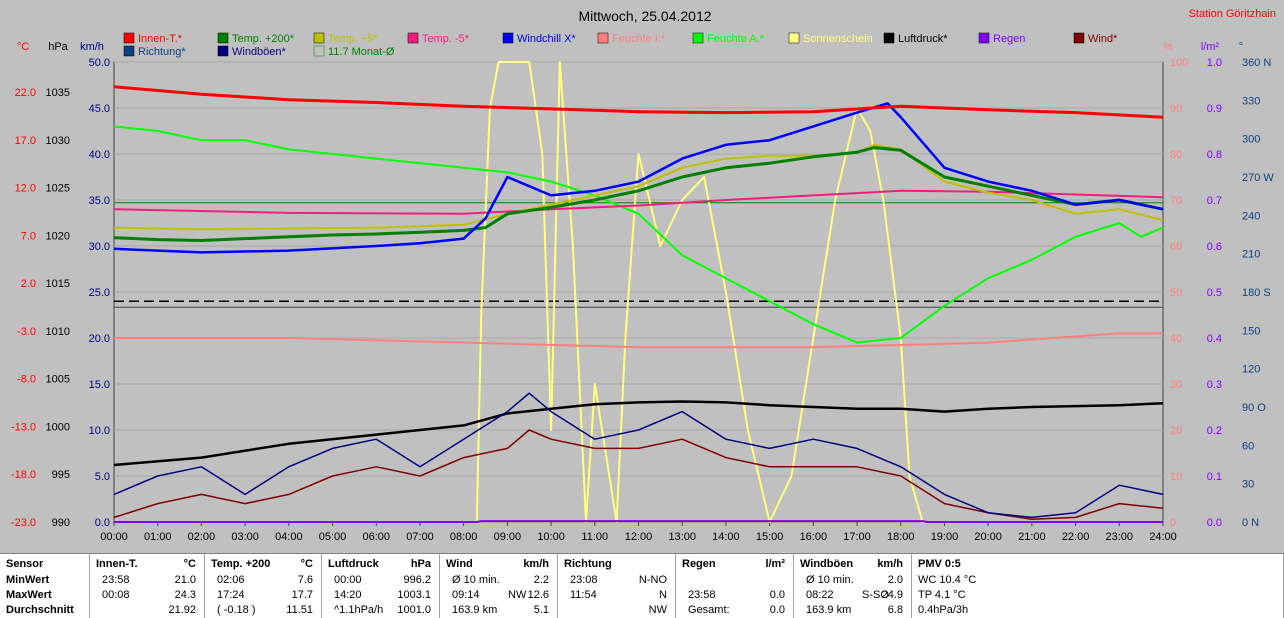 The width and height of the screenshot is (1284, 618). Describe the element at coordinates (25, 189) in the screenshot. I see `temp-tick-label: 12.0` at that location.